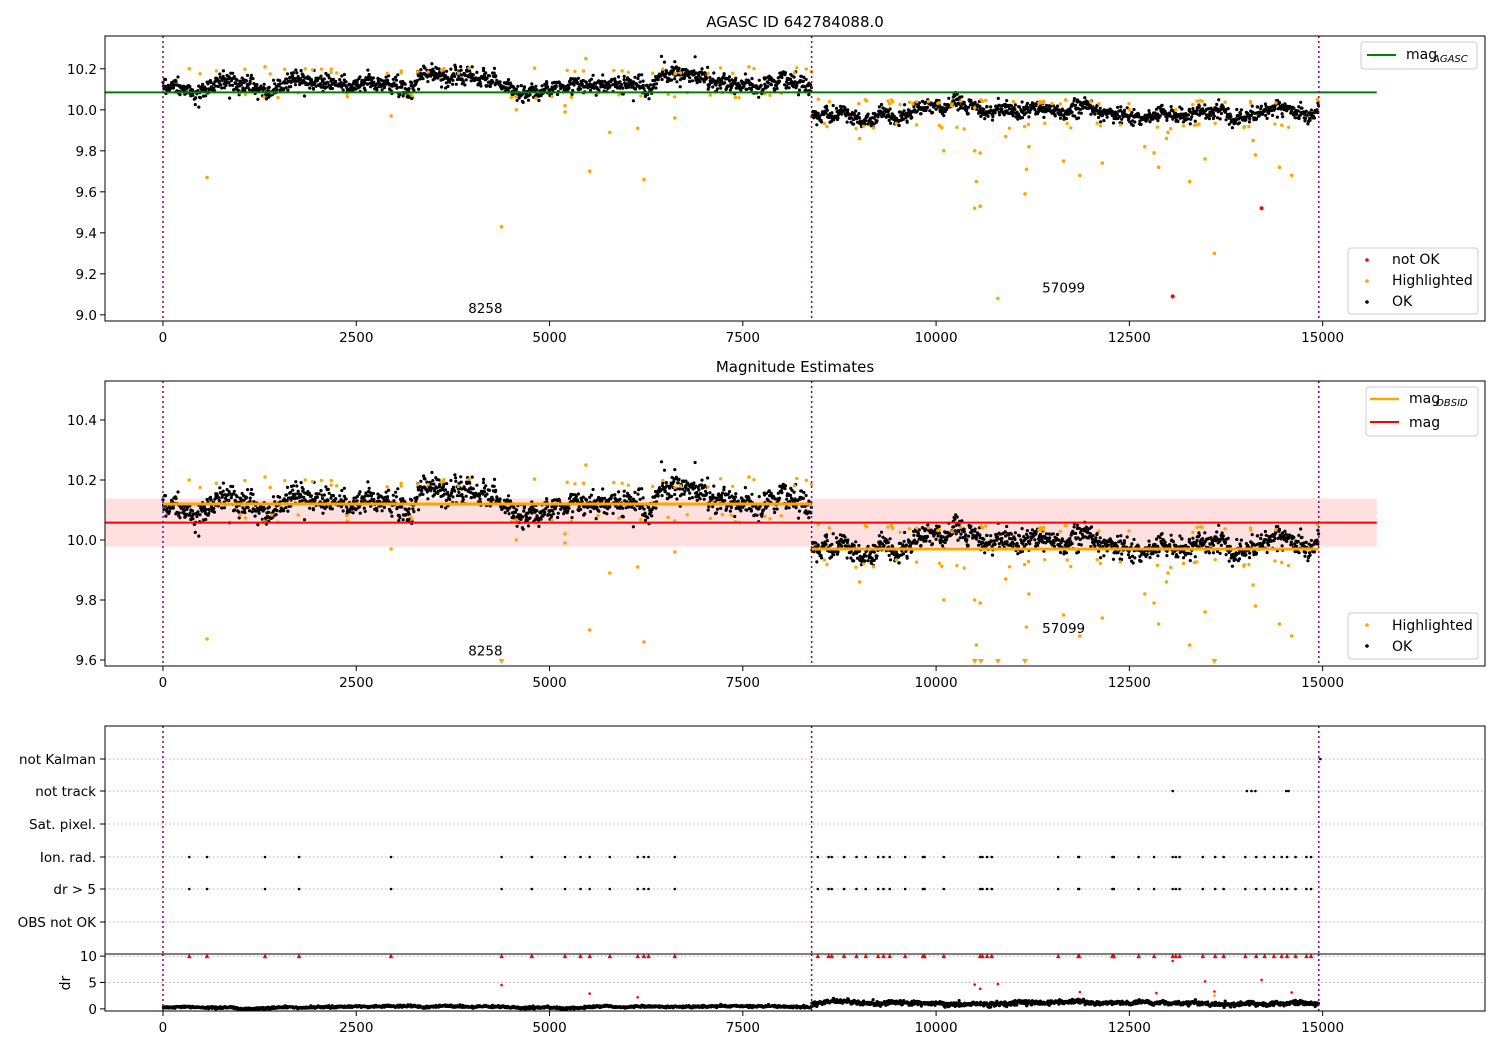  I want to click on x-tick-label: 5000, so click(549, 338).